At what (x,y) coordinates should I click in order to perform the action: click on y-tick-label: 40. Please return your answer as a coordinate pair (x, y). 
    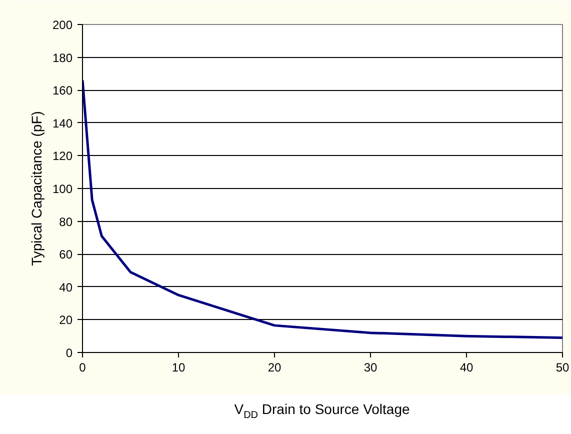
    Looking at the image, I should click on (66, 287).